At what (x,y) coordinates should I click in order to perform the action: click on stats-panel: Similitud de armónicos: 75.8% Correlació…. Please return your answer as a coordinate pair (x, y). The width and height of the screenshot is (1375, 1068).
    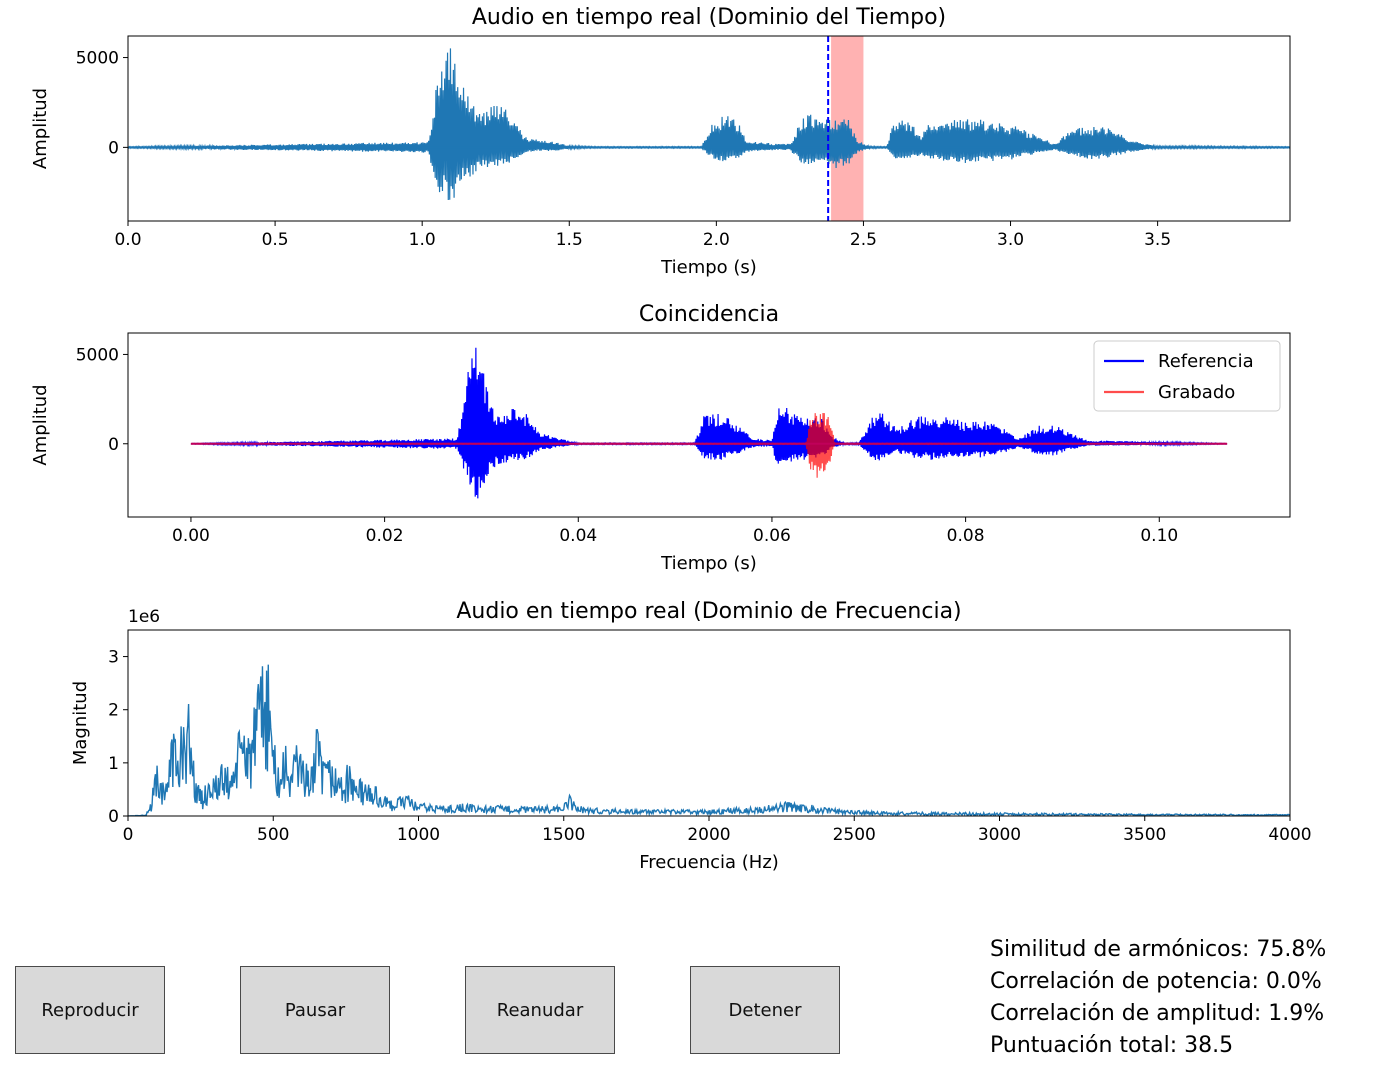
    Looking at the image, I should click on (1158, 998).